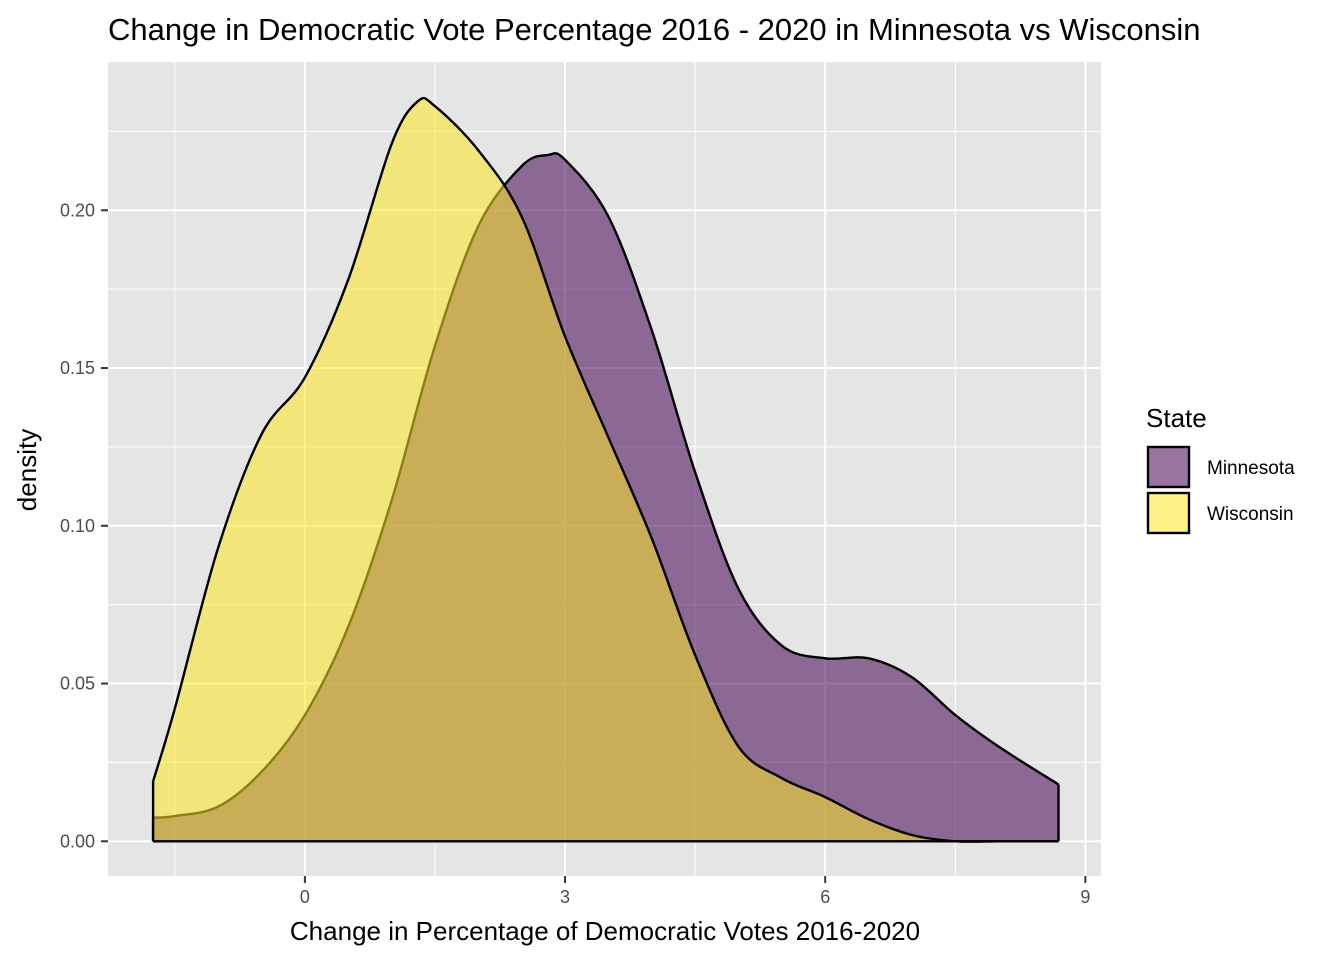  I want to click on x-tick-label: 0, so click(305, 897).